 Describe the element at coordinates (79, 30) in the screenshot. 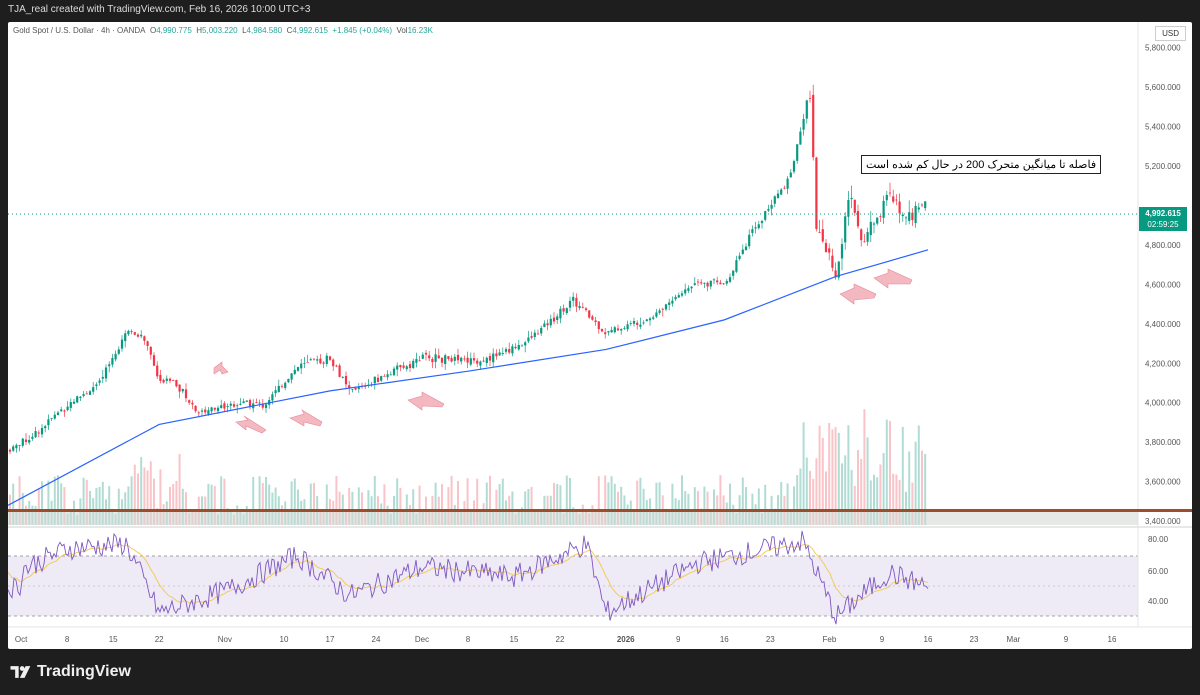

I see `symbol-label: Gold Spot / U.S. Dollar · 4h · OANDA` at that location.